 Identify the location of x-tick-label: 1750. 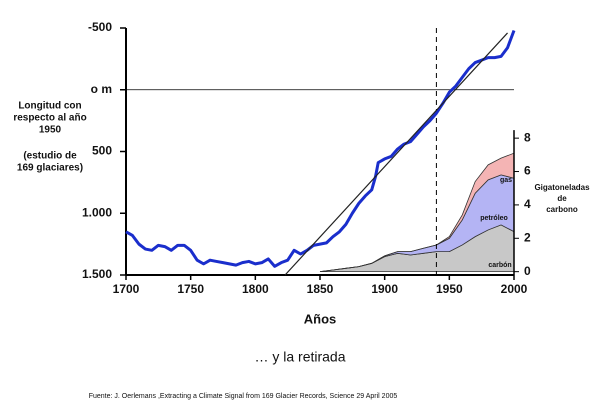
(190, 289).